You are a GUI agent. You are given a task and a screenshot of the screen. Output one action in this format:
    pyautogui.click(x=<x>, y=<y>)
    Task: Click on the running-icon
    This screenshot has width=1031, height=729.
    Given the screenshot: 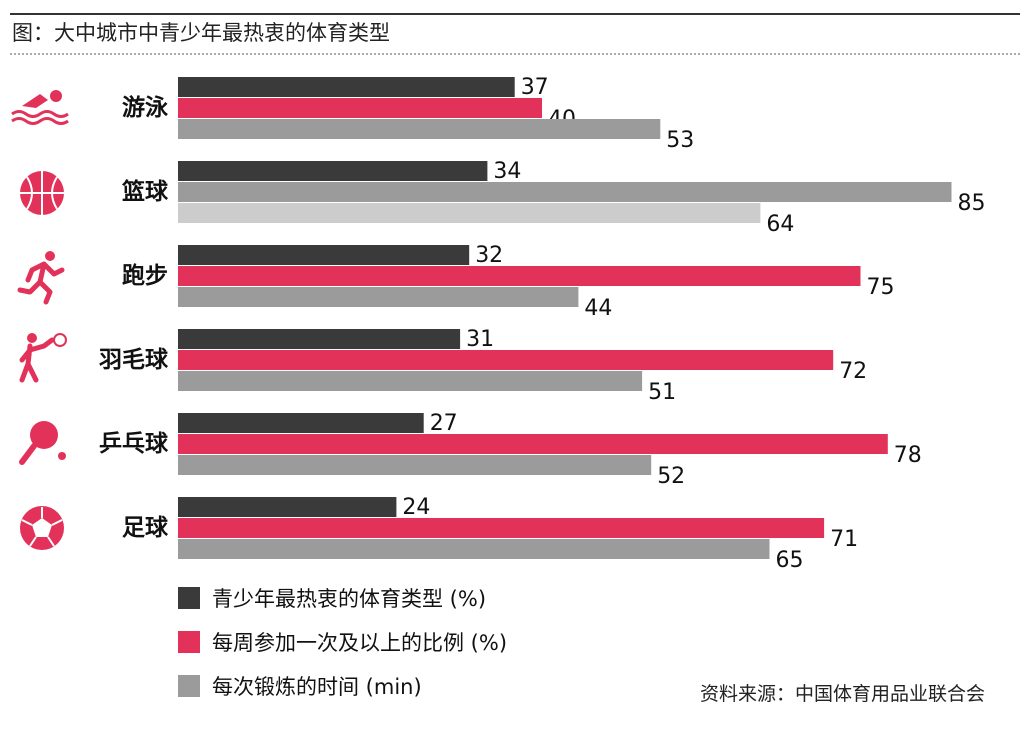 What is the action you would take?
    pyautogui.click(x=41, y=278)
    